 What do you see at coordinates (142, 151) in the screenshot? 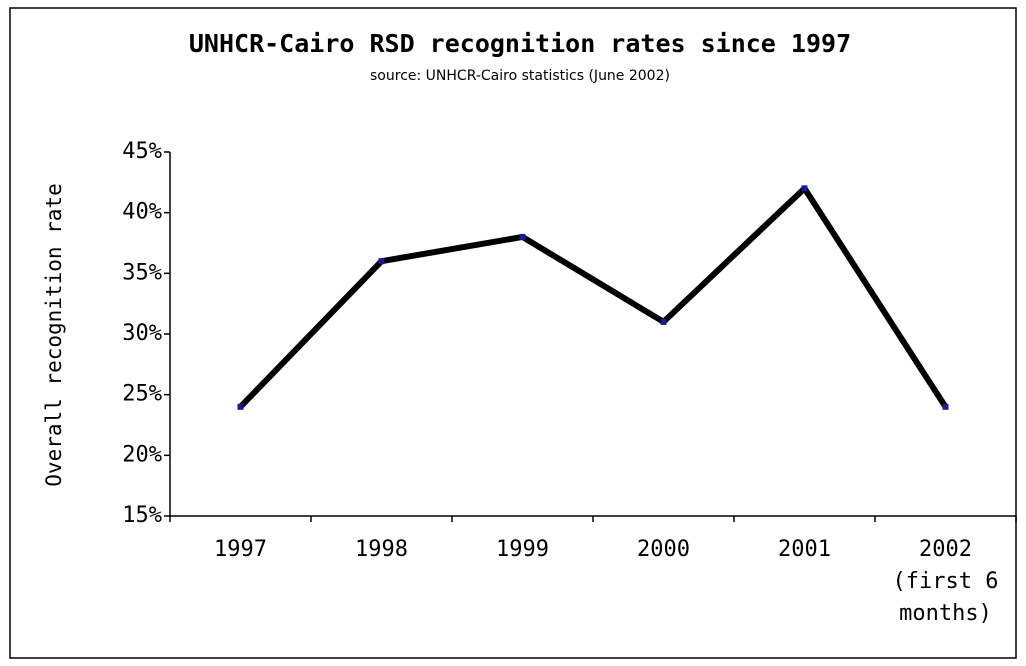
I see `y-tick-label: 45%` at bounding box center [142, 151].